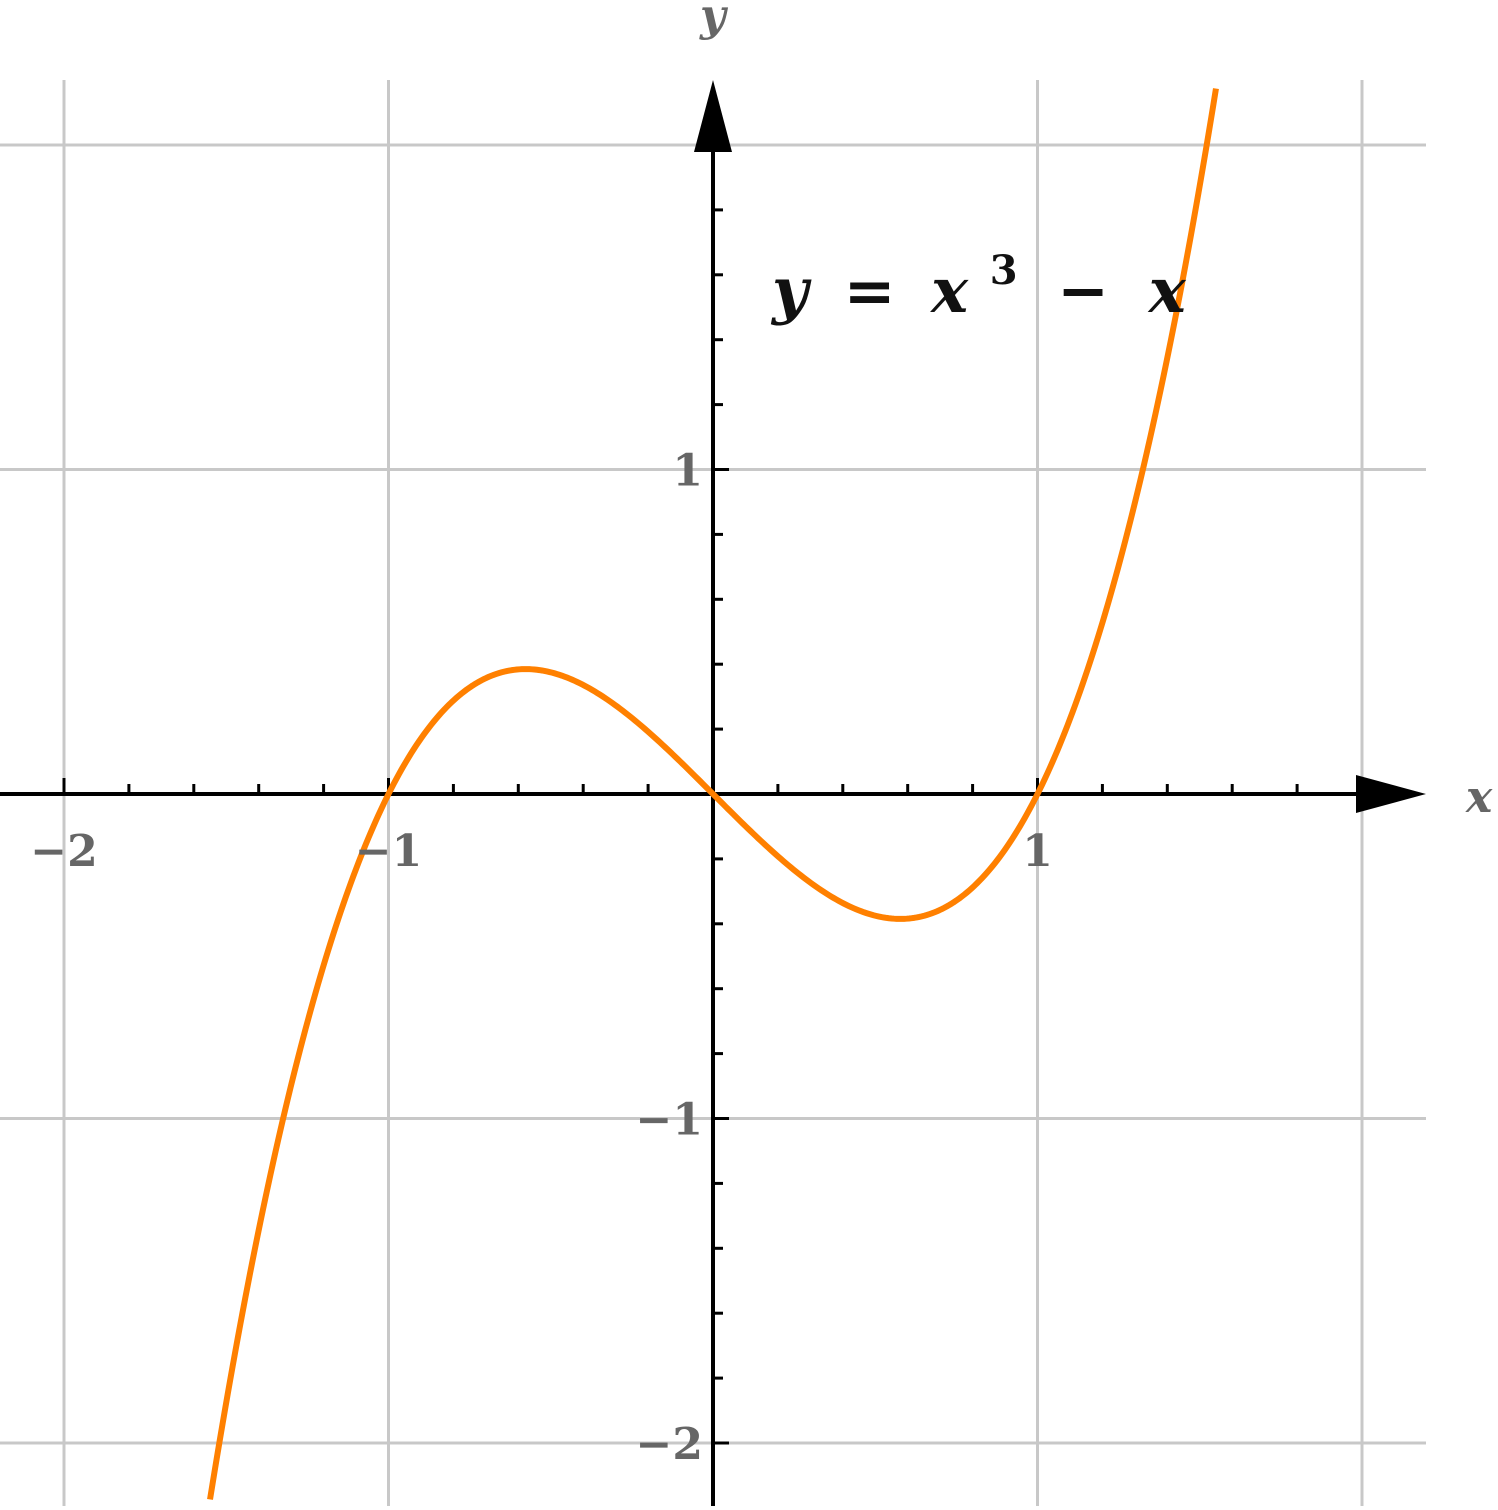 The height and width of the screenshot is (1510, 1498). I want to click on formula-equals: =, so click(870, 290).